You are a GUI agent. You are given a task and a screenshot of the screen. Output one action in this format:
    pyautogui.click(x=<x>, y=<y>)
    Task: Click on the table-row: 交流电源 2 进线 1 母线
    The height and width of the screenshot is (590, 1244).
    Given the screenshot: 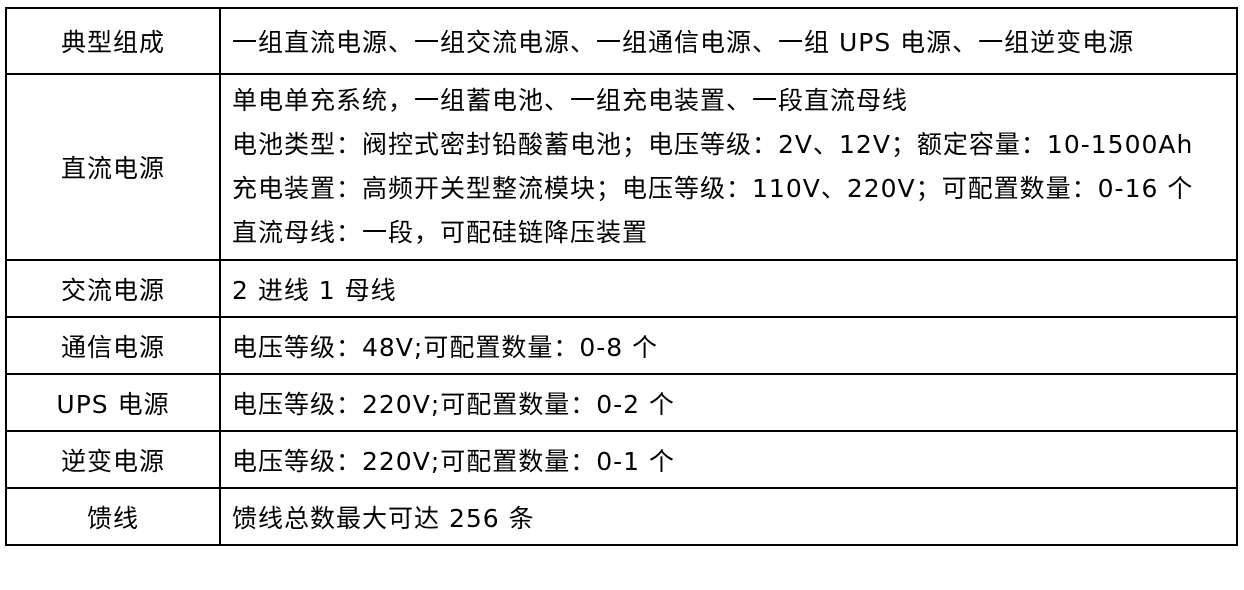 What is the action you would take?
    pyautogui.click(x=621, y=288)
    